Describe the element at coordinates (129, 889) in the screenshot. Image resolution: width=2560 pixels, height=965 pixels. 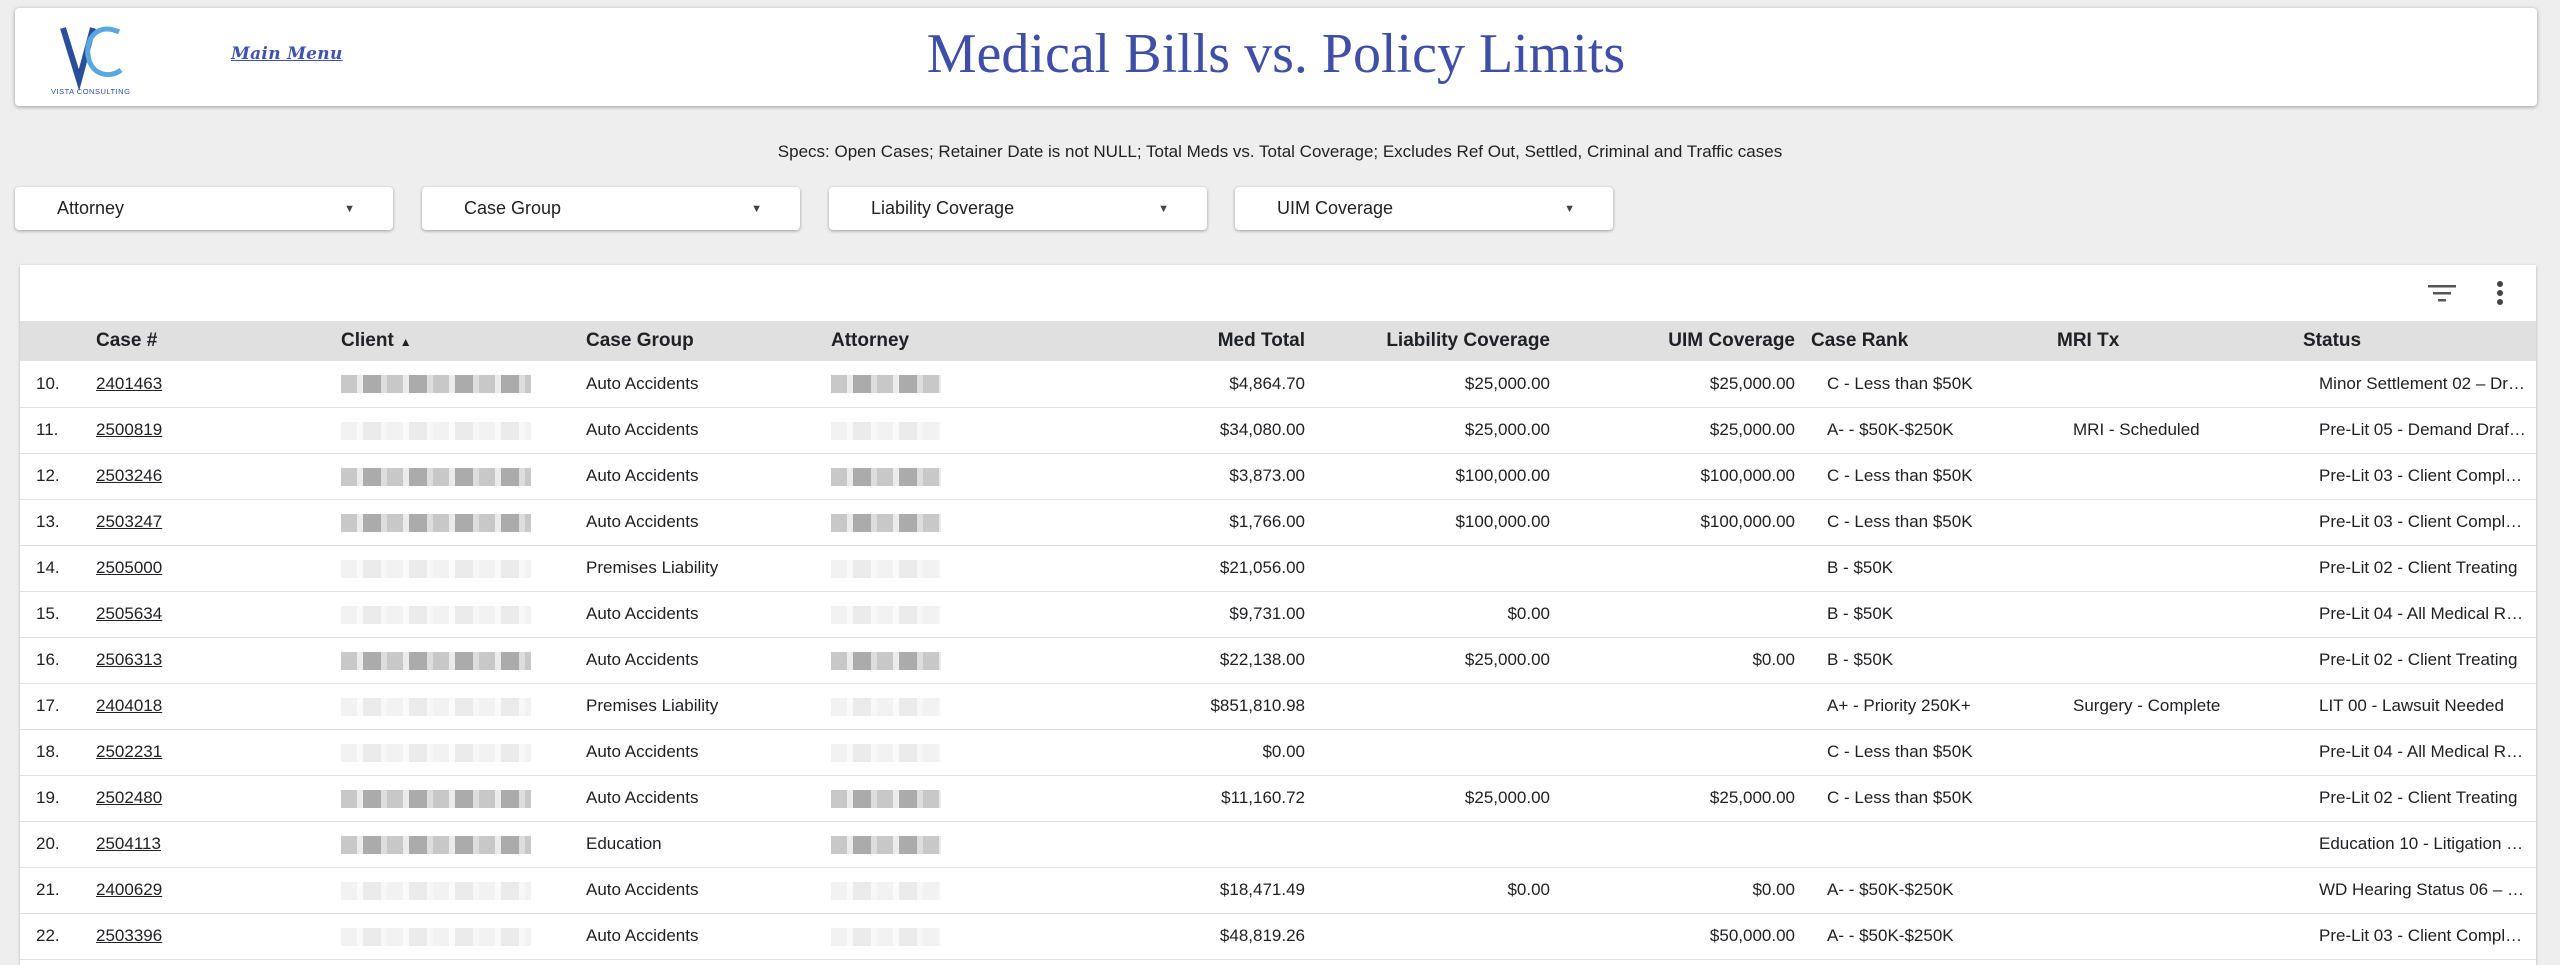
I see `case-number-link: 2400629` at that location.